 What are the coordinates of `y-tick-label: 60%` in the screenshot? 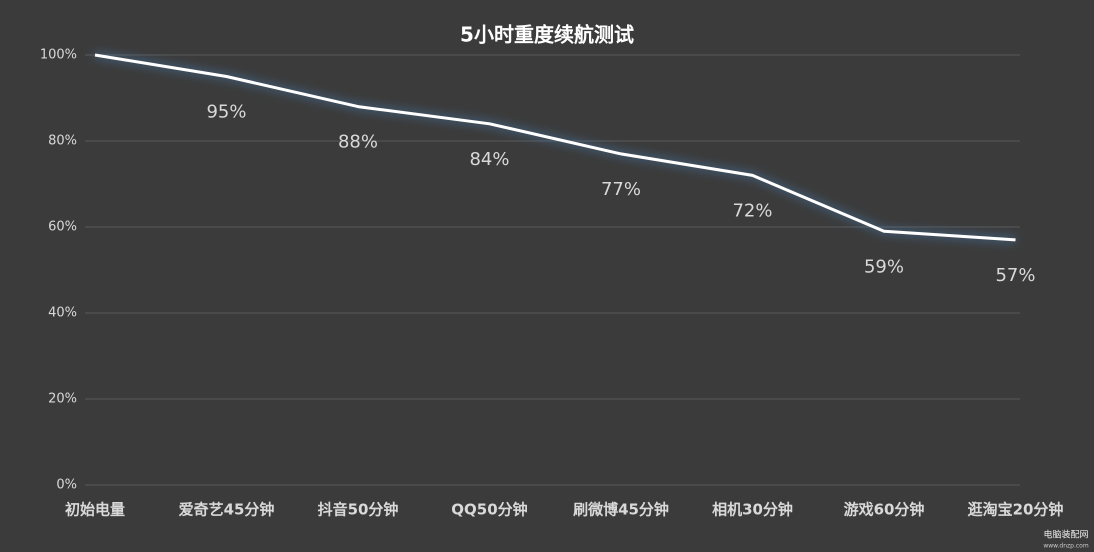 It's located at (62, 227).